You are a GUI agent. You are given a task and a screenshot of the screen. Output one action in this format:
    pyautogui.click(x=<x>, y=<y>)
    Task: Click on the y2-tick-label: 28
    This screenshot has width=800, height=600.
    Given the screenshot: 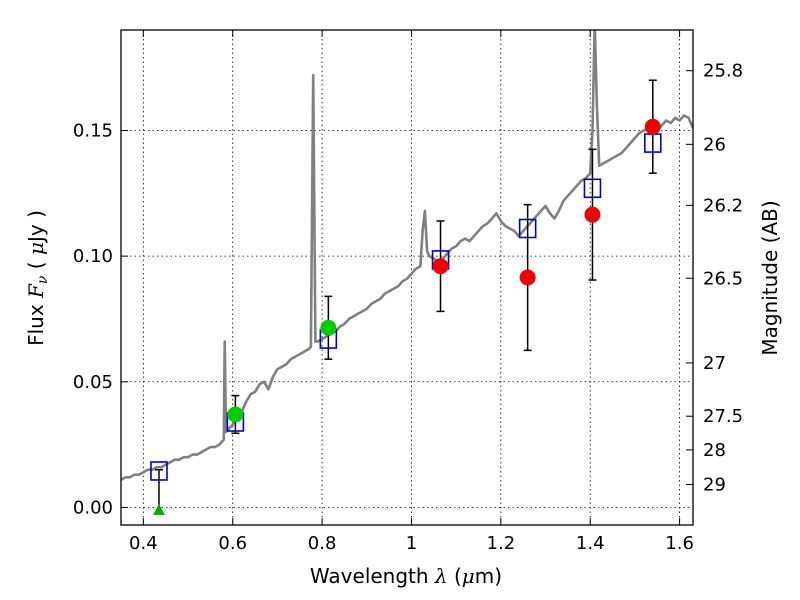 What is the action you would take?
    pyautogui.click(x=714, y=450)
    